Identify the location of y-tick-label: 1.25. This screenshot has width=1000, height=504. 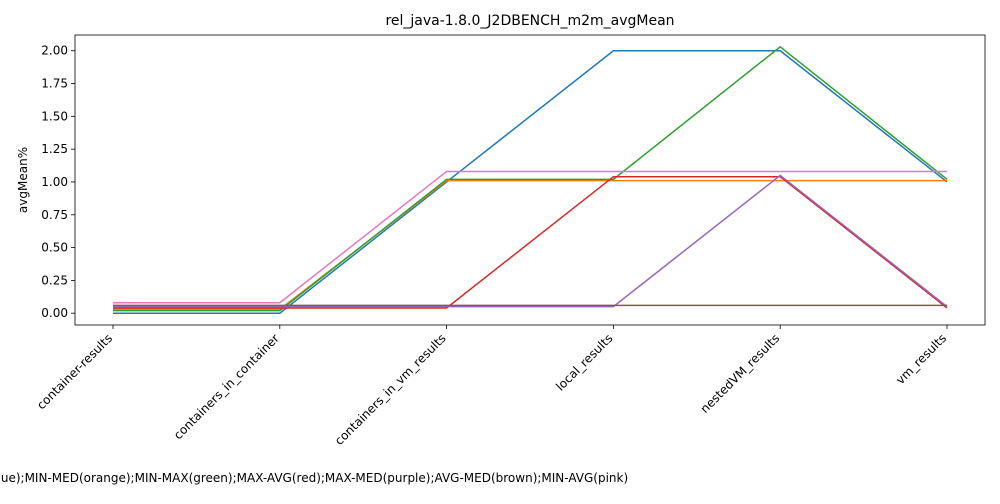
(54, 149).